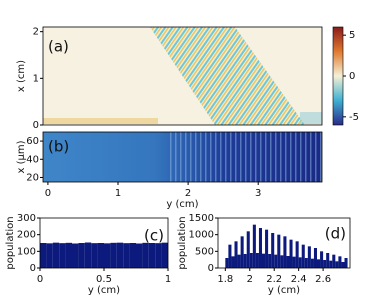 The width and height of the screenshot is (366, 298). What do you see at coordinates (204, 251) in the screenshot?
I see `y-tick-label: 500` at bounding box center [204, 251].